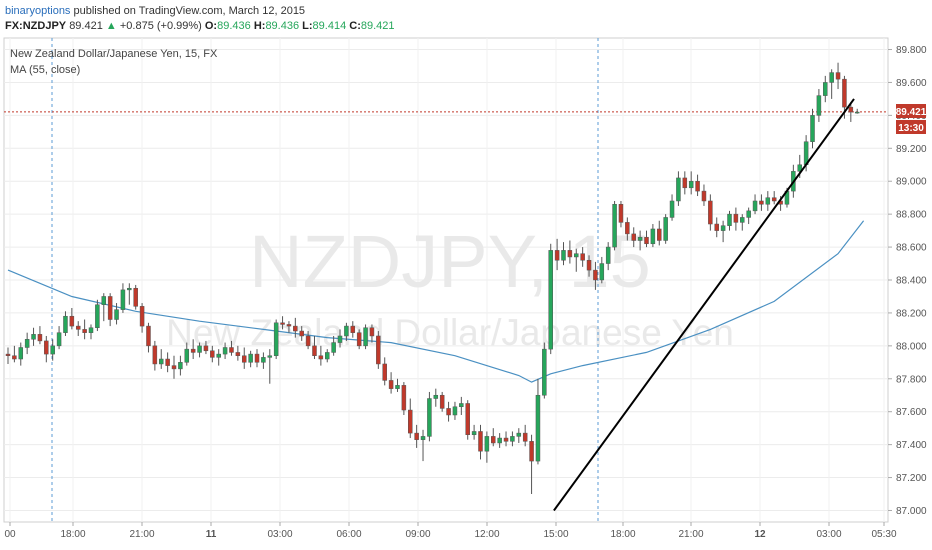 The height and width of the screenshot is (550, 932). Describe the element at coordinates (450, 261) in the screenshot. I see `watermark-symbol: NZDJPY, 15` at that location.